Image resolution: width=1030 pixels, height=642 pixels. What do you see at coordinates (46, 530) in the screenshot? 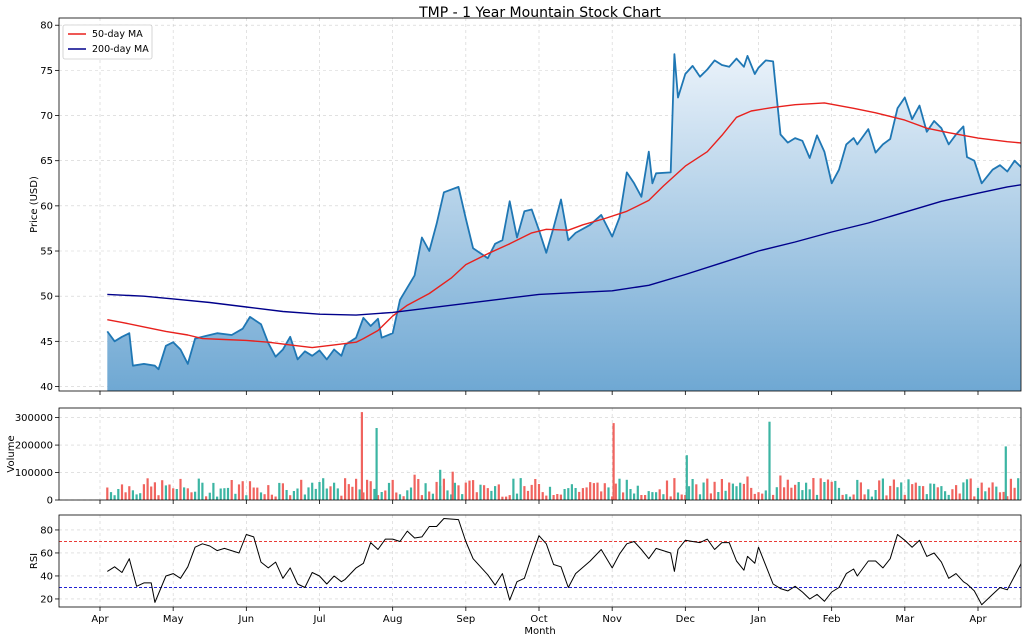
I see `rsi-ytick-label: 80` at bounding box center [46, 530].